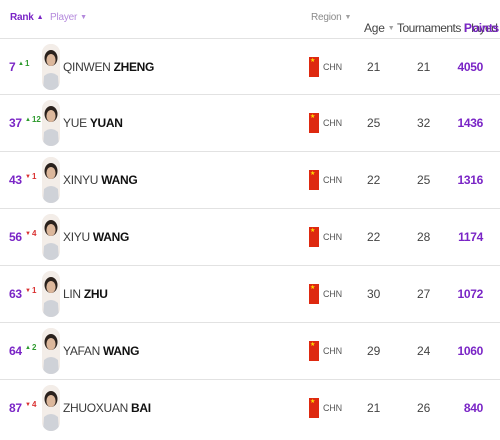 The width and height of the screenshot is (500, 440). What do you see at coordinates (107, 408) in the screenshot?
I see `player-name: ZHUOXUAN BAI` at bounding box center [107, 408].